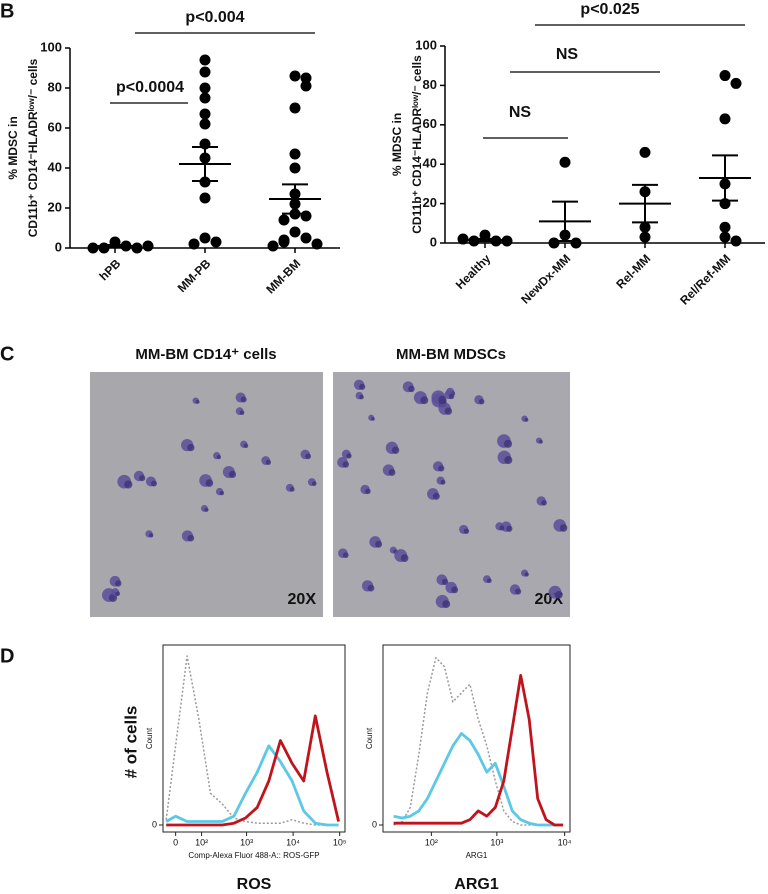  Describe the element at coordinates (205, 354) in the screenshot. I see `micrograph-title: MM-BM CD14⁺ cells` at that location.